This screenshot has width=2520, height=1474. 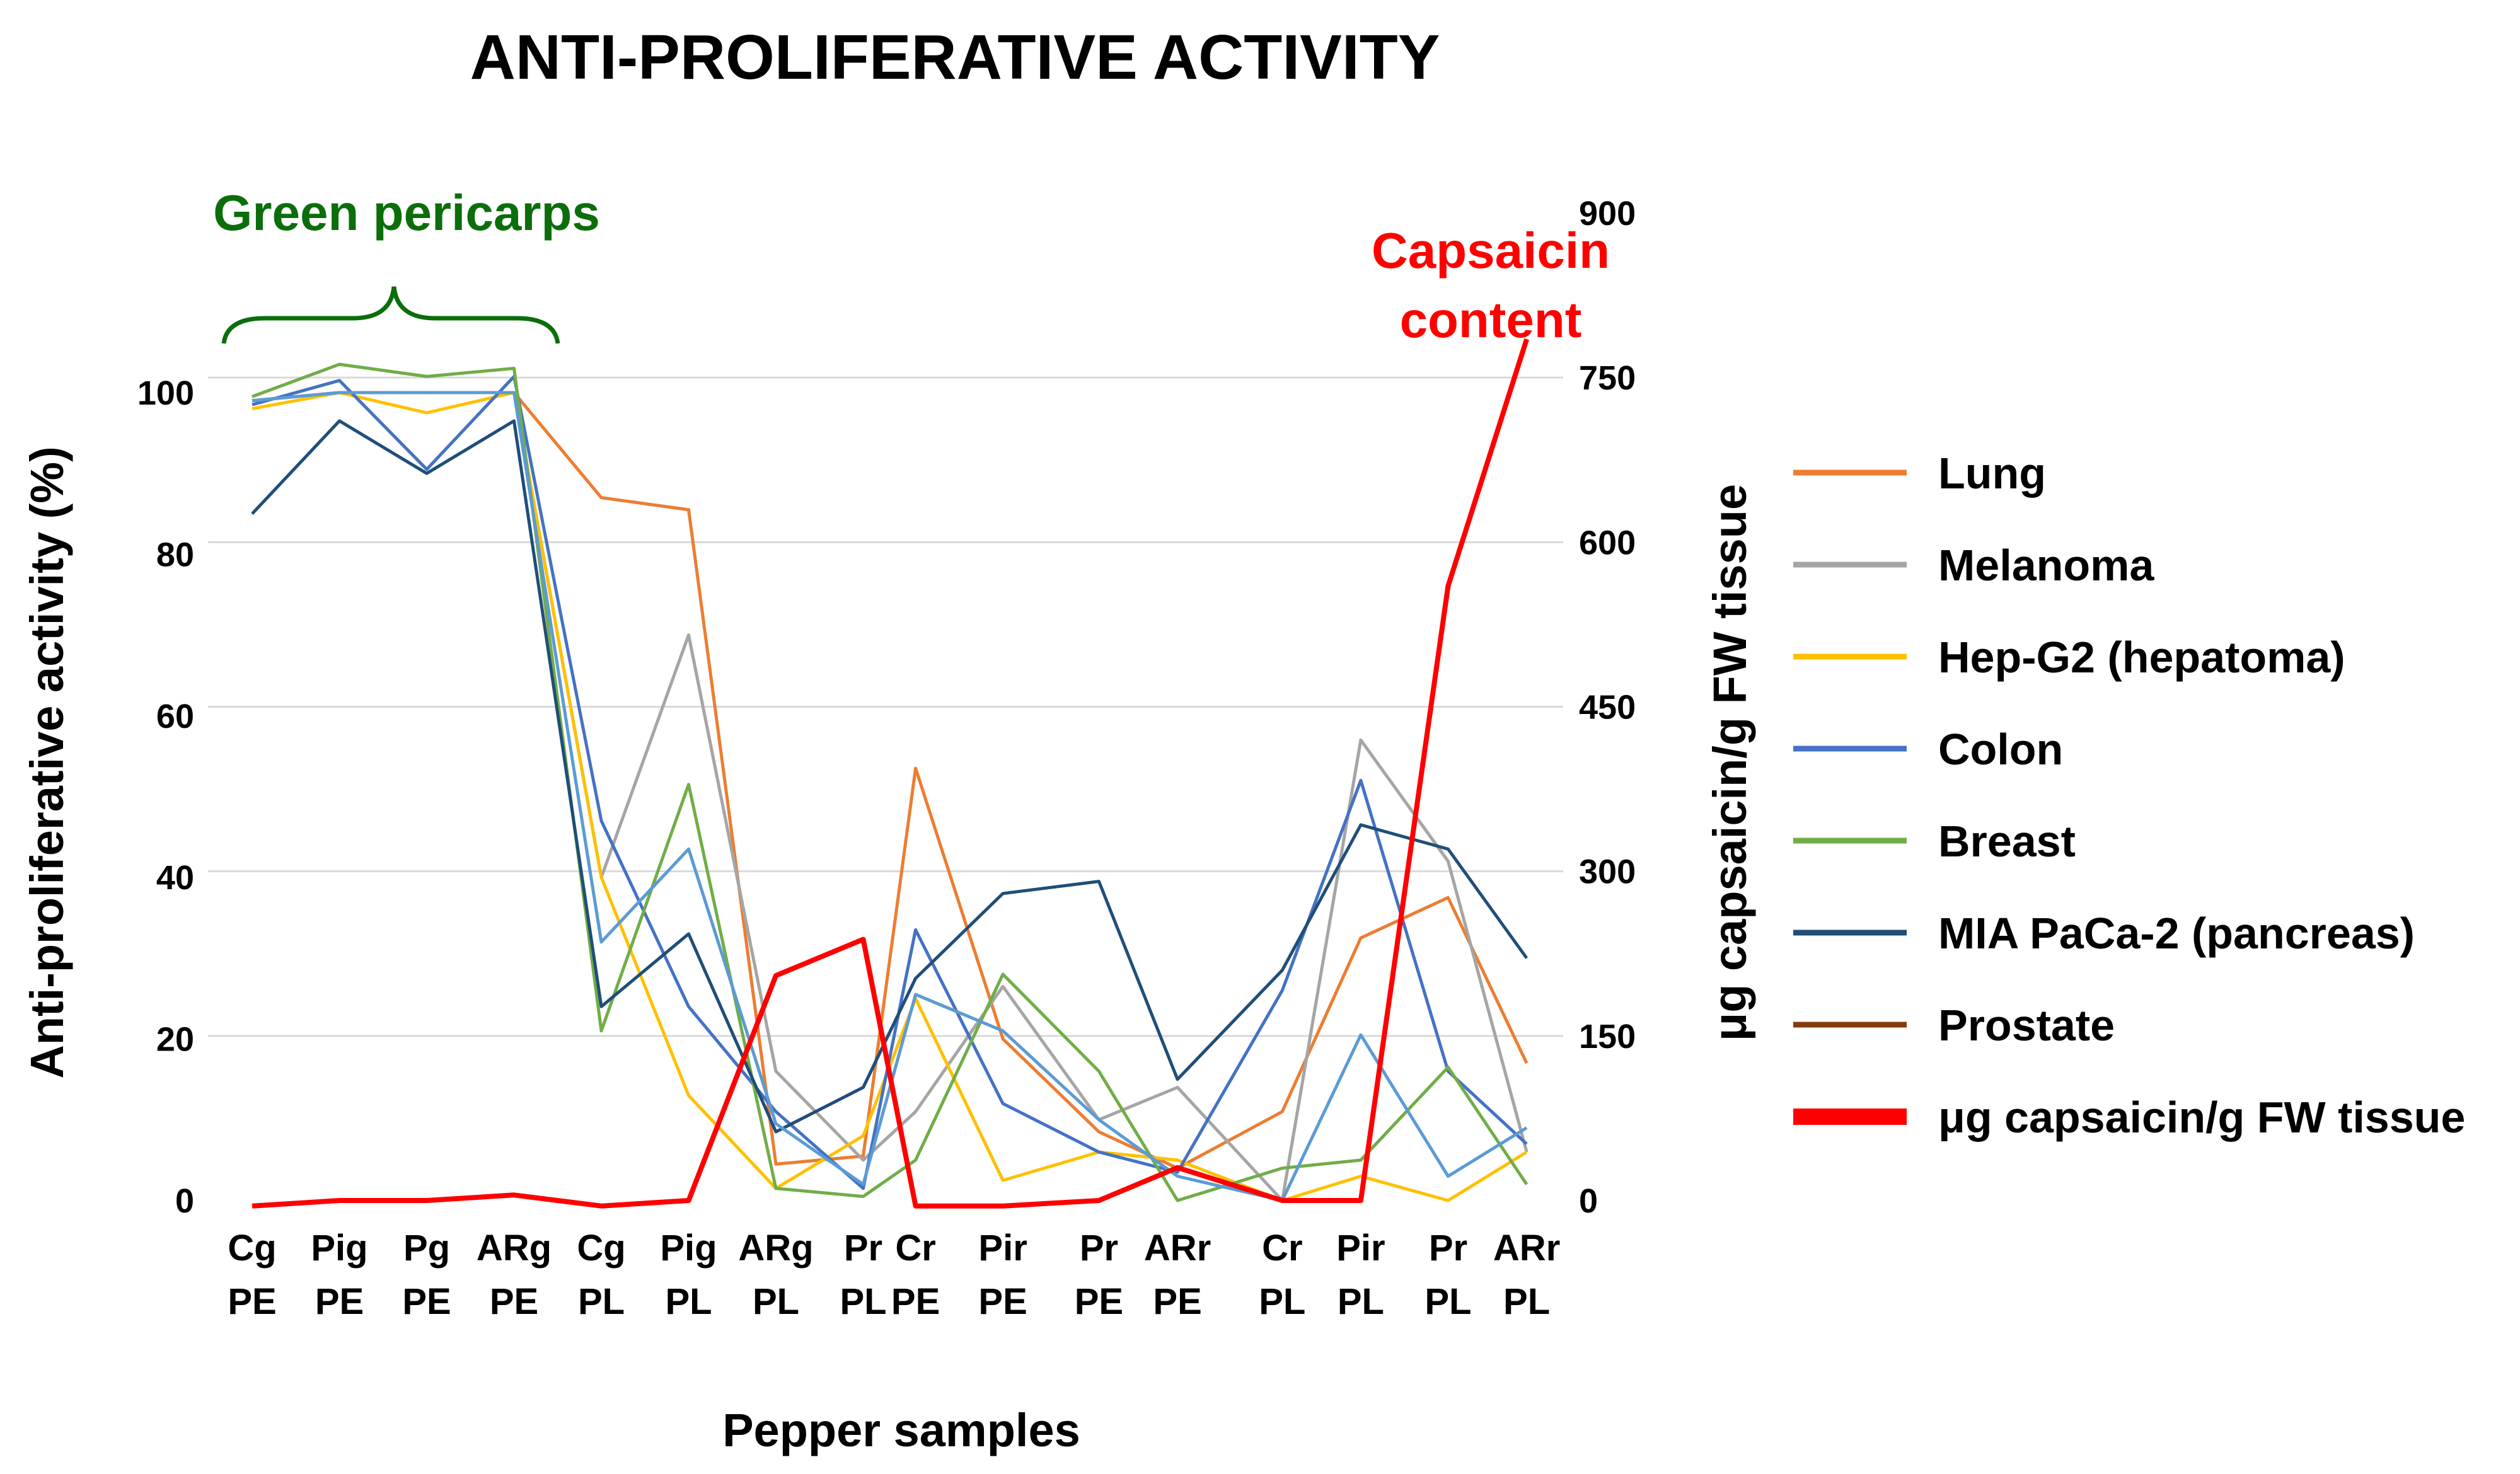 What do you see at coordinates (1928, 750) in the screenshot?
I see `legend-item: Colon` at bounding box center [1928, 750].